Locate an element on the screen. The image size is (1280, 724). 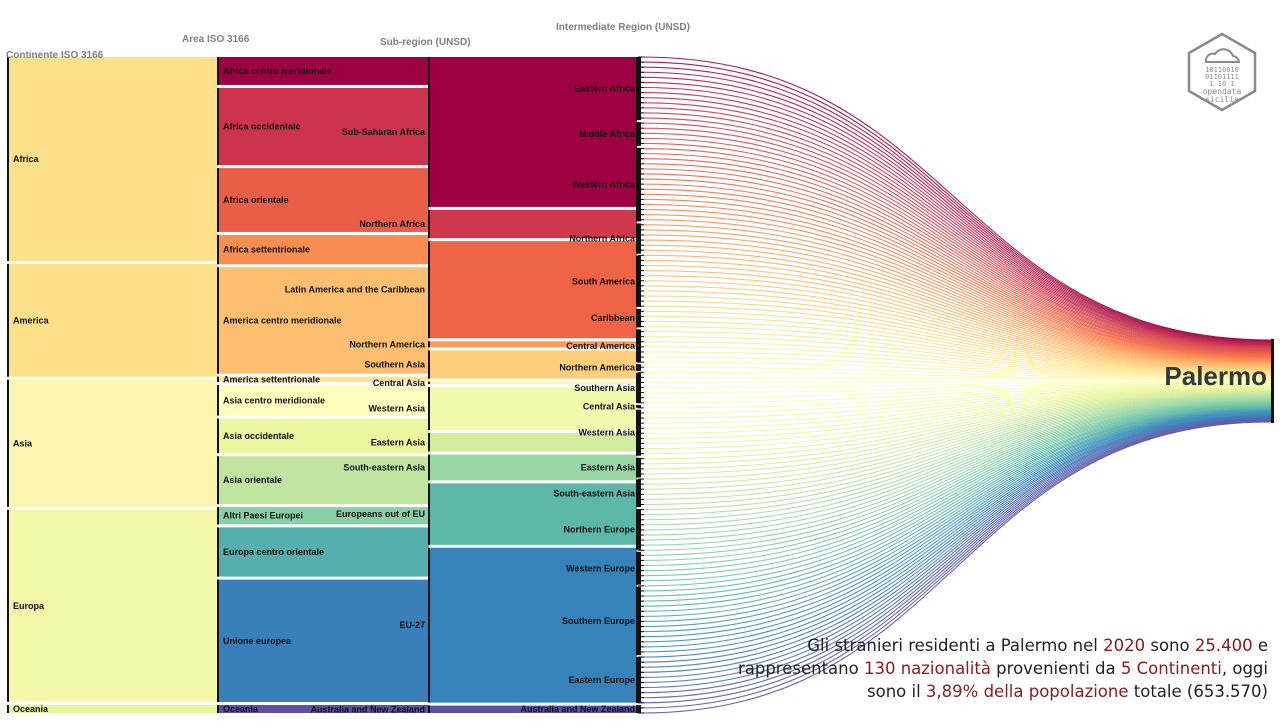
node-intermediate-southern-asia is located at coordinates (639, 388).